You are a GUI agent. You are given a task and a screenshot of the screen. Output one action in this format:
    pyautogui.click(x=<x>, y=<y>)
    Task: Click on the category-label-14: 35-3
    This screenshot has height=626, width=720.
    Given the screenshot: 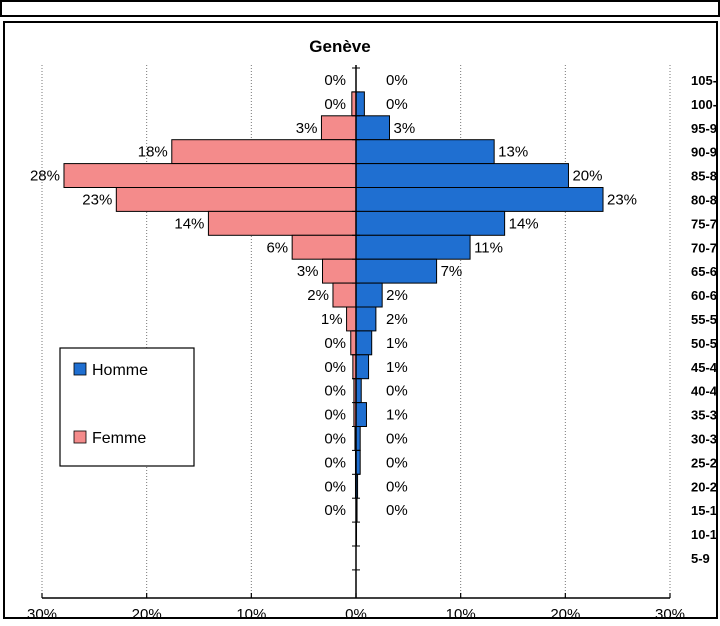 What is the action you would take?
    pyautogui.click(x=704, y=415)
    